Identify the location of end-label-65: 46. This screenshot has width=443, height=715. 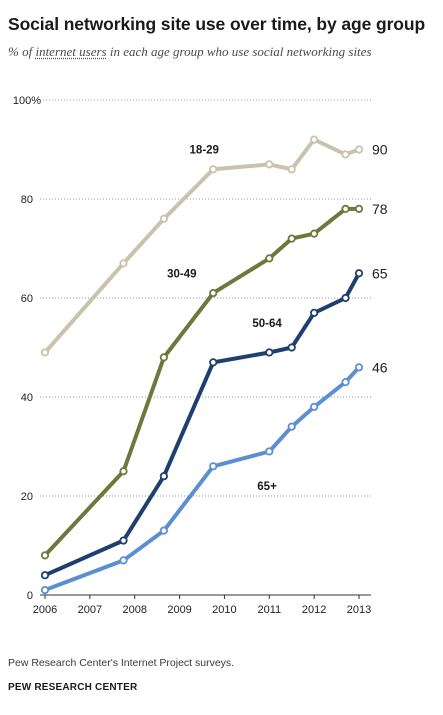
(380, 367).